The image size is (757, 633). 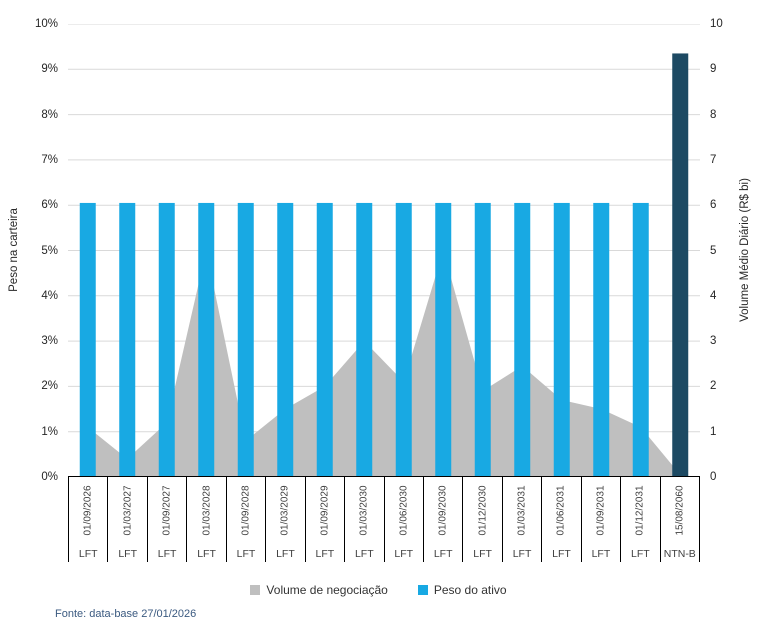 I want to click on category-cell: 01/12/2031 LFT, so click(x=639, y=519).